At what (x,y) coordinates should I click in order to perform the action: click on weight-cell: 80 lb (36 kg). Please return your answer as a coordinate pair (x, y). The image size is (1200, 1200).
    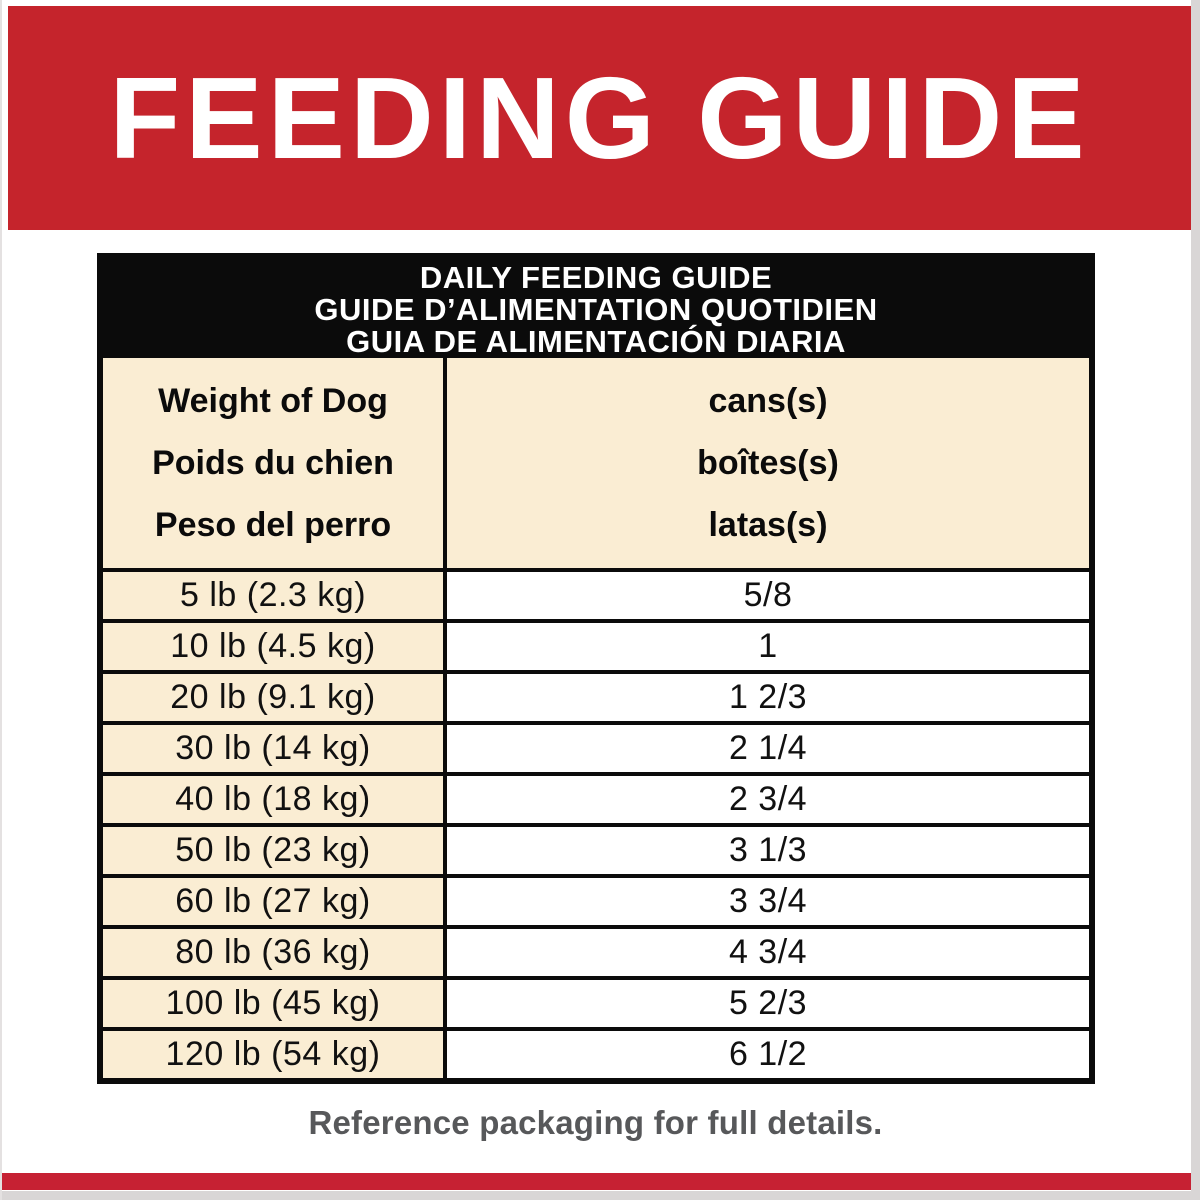
    Looking at the image, I should click on (273, 952).